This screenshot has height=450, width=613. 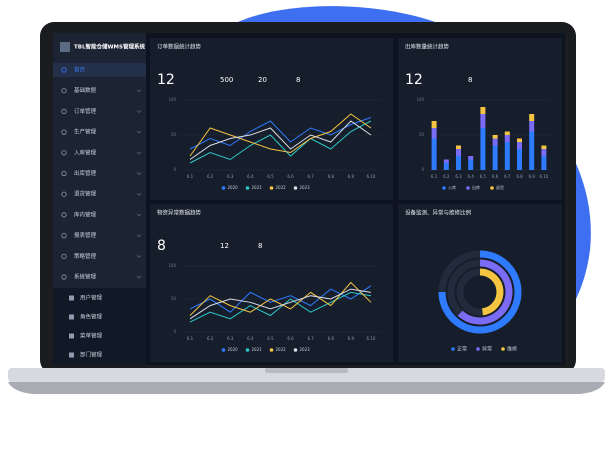 What do you see at coordinates (85, 194) in the screenshot?
I see `menu-item: 退货管理` at bounding box center [85, 194].